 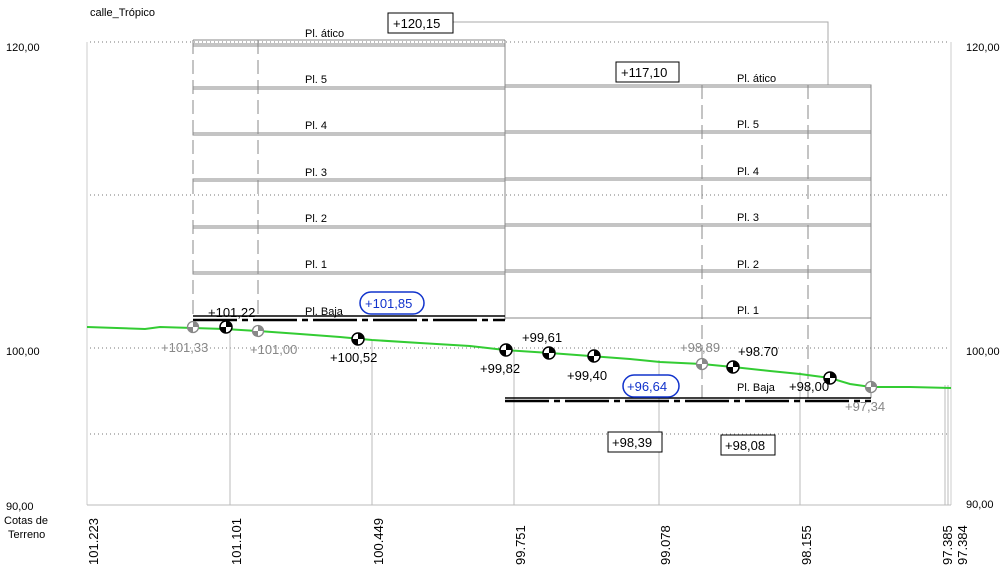 What do you see at coordinates (23, 48) in the screenshot?
I see `left-label-120: 120,00` at bounding box center [23, 48].